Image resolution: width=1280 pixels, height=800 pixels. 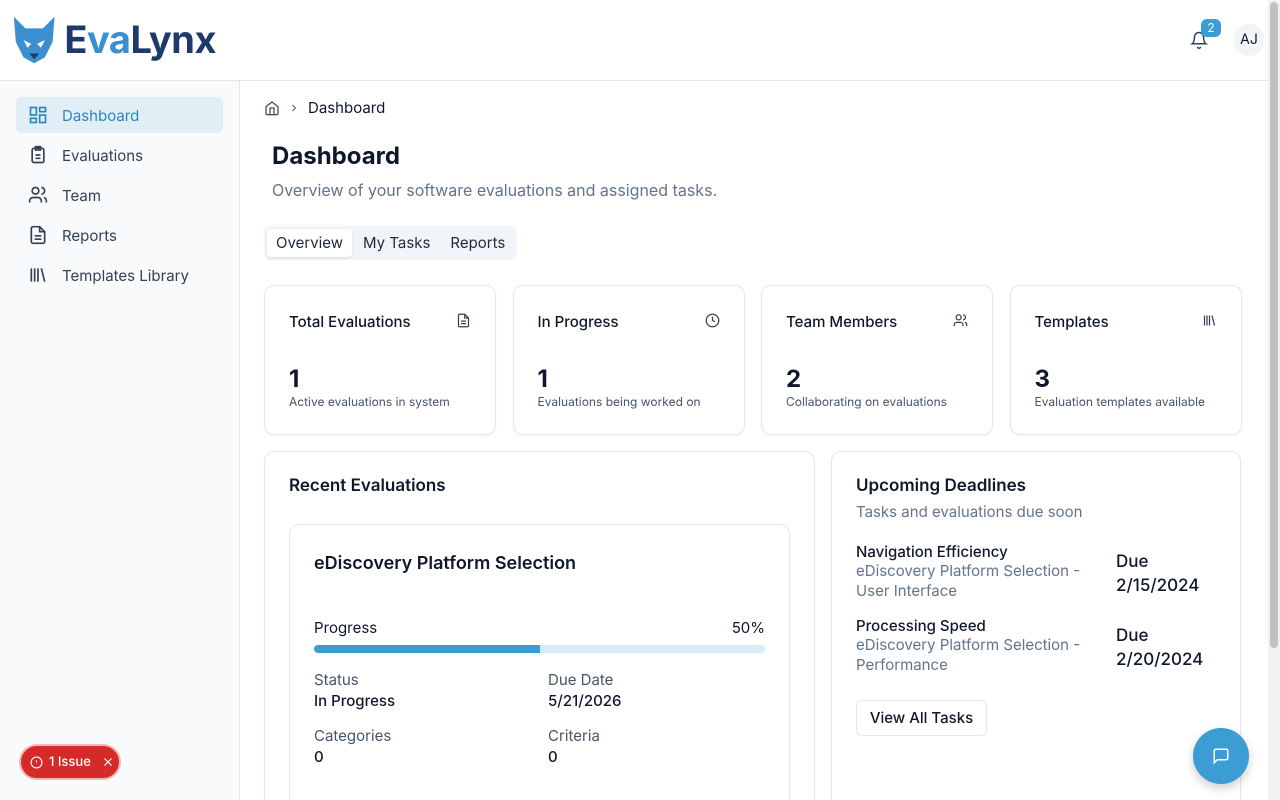 What do you see at coordinates (1158, 574) in the screenshot?
I see `deadline-due: Due 2/15/2024` at bounding box center [1158, 574].